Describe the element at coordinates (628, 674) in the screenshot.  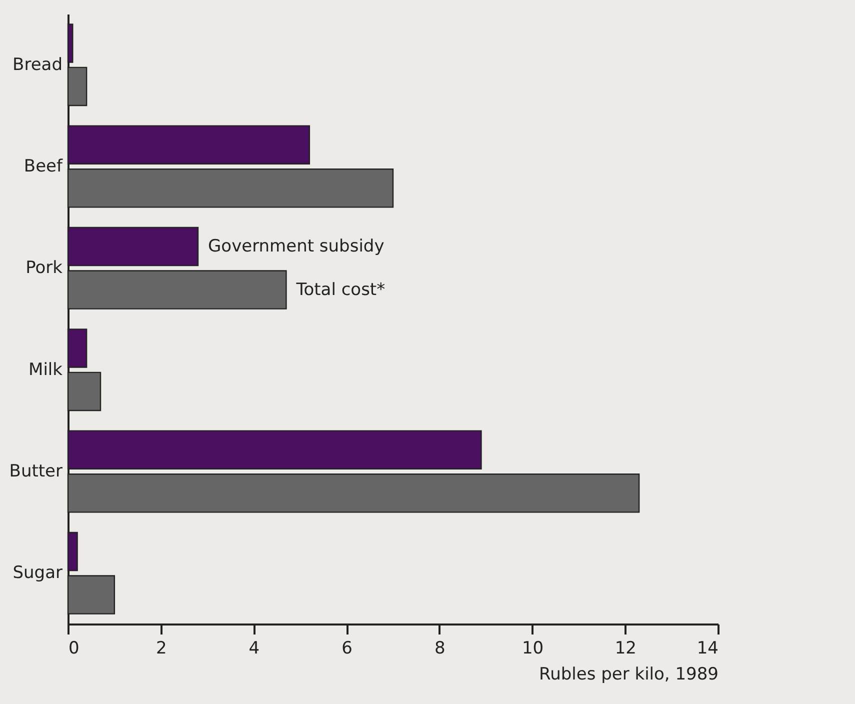
I see `x-axis-title: Rubles per kilo, 1989` at that location.